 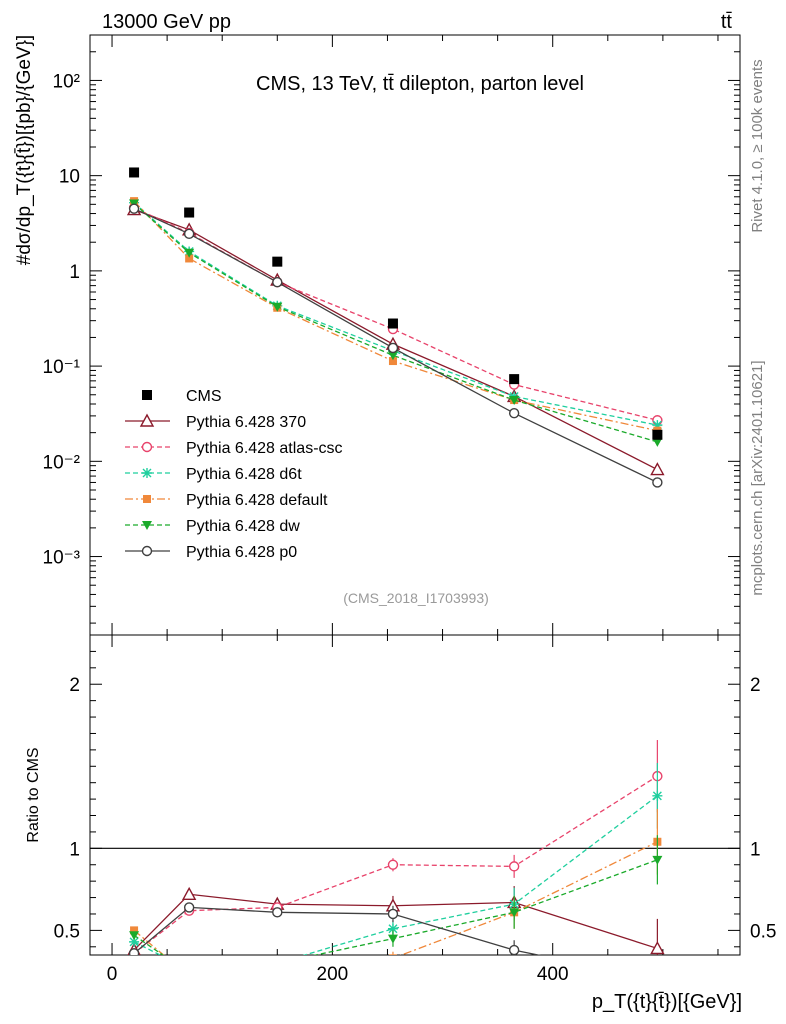 What do you see at coordinates (243, 526) in the screenshot?
I see `legend-label: Pythia 6.428 dw` at bounding box center [243, 526].